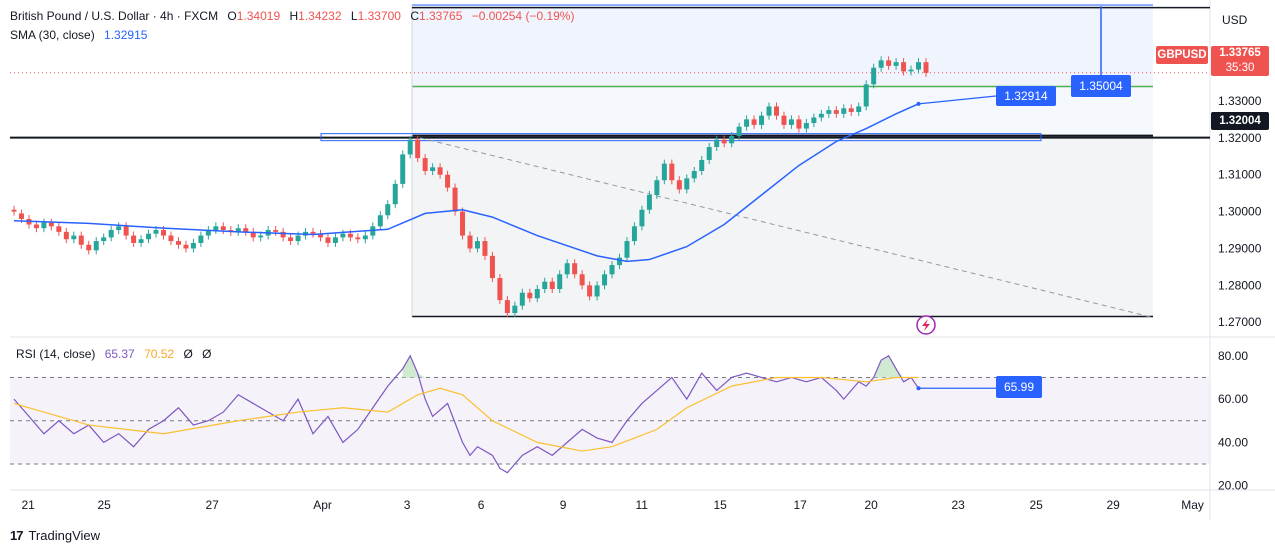  What do you see at coordinates (466, 414) in the screenshot?
I see `rsi-ma-line` at bounding box center [466, 414].